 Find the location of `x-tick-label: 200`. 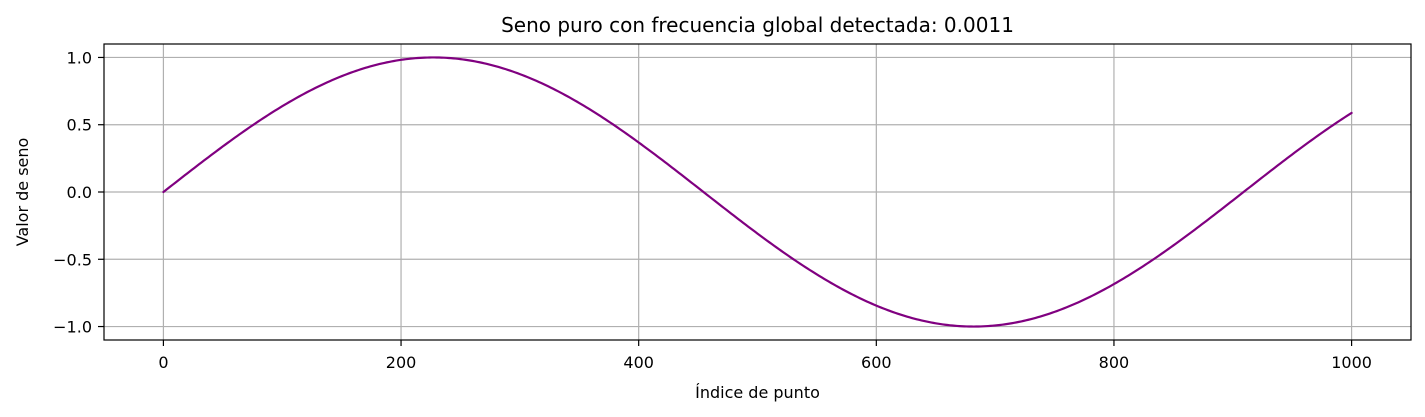

x-tick-label: 200 is located at coordinates (401, 362).